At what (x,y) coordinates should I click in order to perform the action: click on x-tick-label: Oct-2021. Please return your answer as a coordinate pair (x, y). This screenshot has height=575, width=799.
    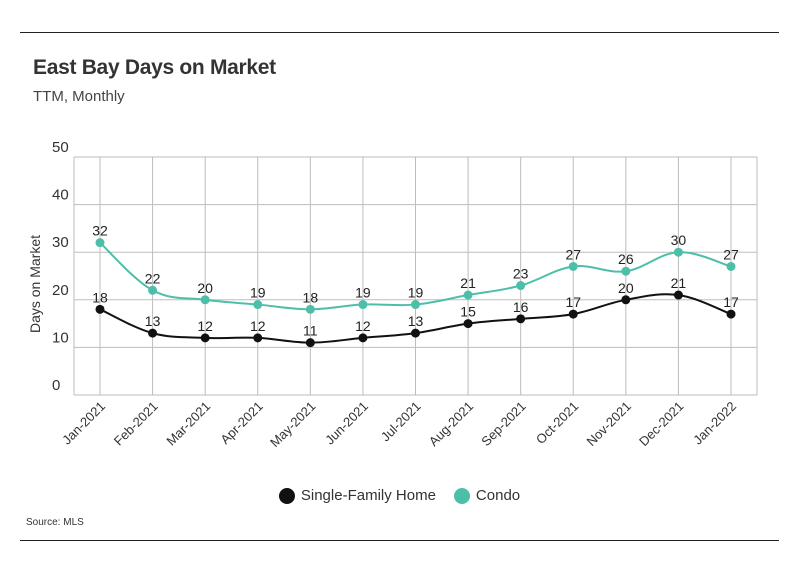
    Looking at the image, I should click on (557, 423).